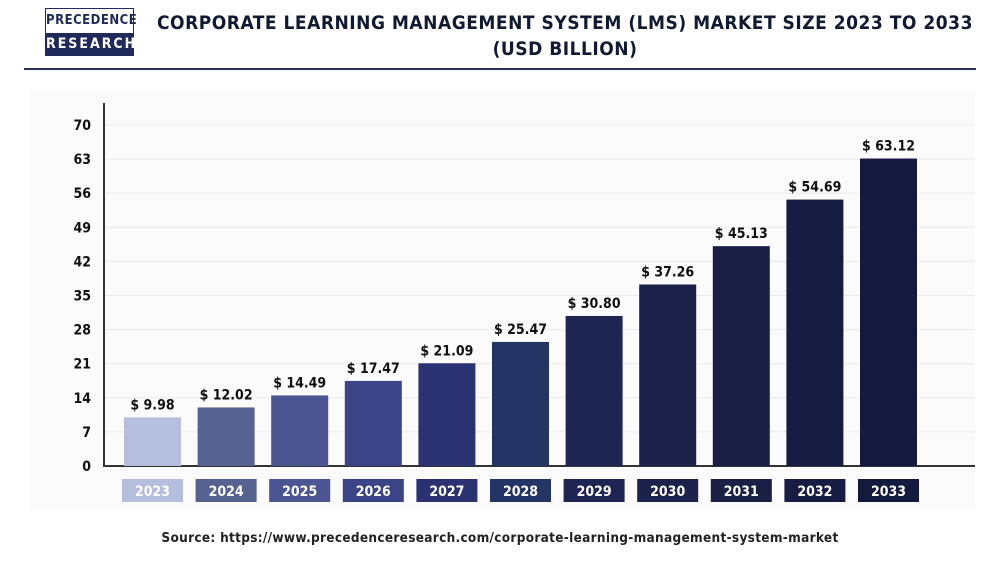 This screenshot has width=1000, height=563. What do you see at coordinates (594, 304) in the screenshot?
I see `data-label: $ 30.80` at bounding box center [594, 304].